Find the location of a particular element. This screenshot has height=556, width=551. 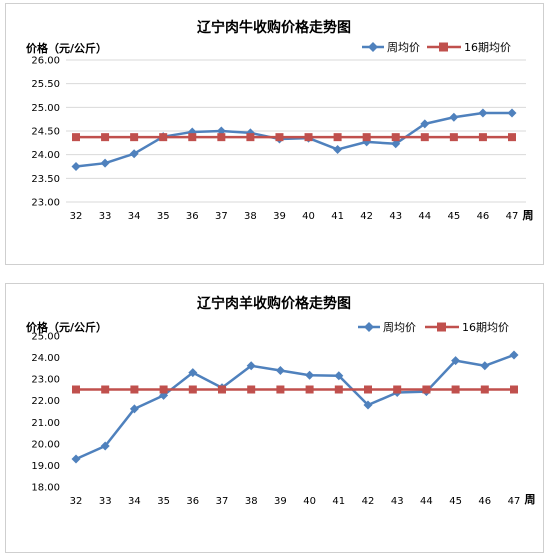

y-tick-label: 22.00 is located at coordinates (45, 401).